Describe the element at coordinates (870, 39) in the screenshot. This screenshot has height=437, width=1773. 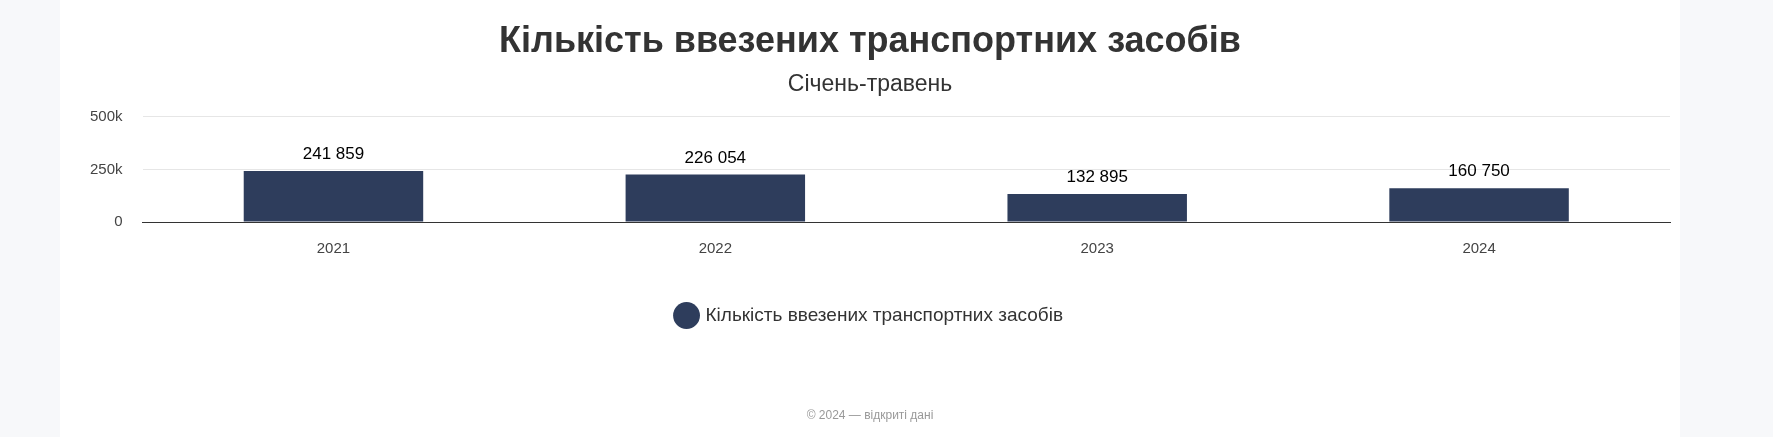
I see `chart-title: Кількість ввезених транспортних засобів` at that location.